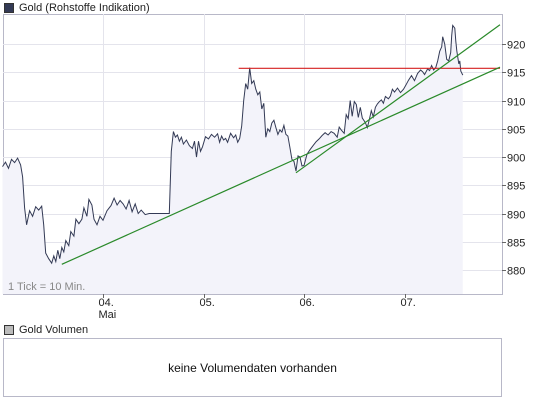 The width and height of the screenshot is (554, 407). Describe the element at coordinates (516, 272) in the screenshot. I see `y-tick-label: 880` at that location.